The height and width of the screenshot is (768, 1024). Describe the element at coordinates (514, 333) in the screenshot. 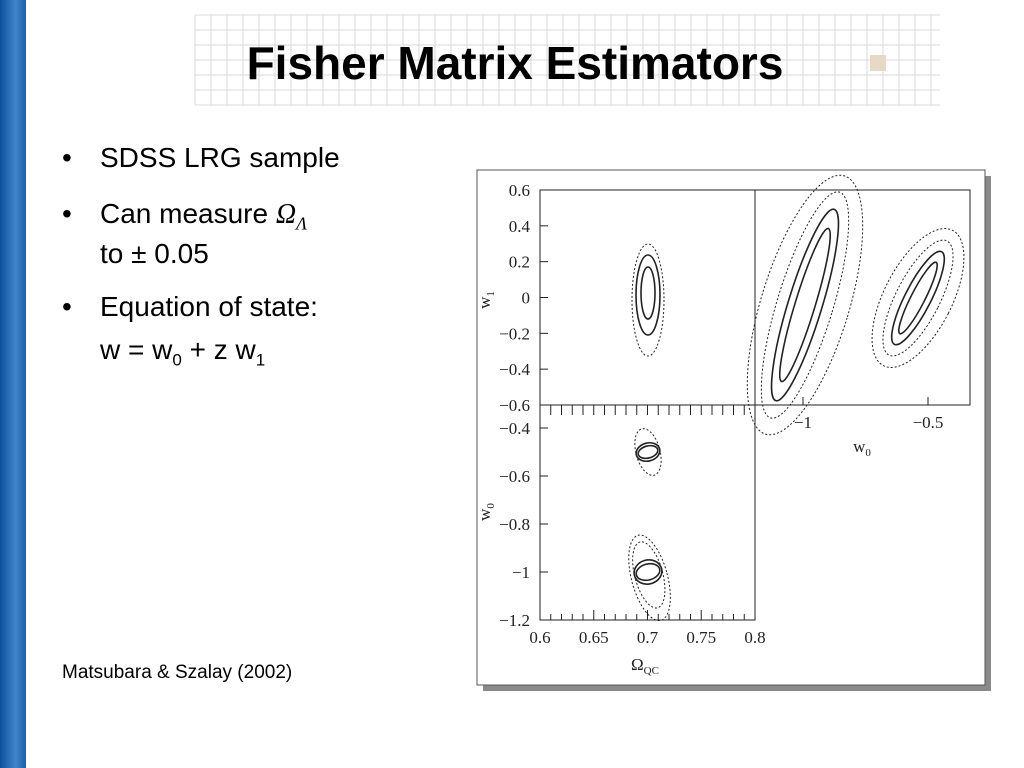

I see `y-tick-label: −0.2` at that location.